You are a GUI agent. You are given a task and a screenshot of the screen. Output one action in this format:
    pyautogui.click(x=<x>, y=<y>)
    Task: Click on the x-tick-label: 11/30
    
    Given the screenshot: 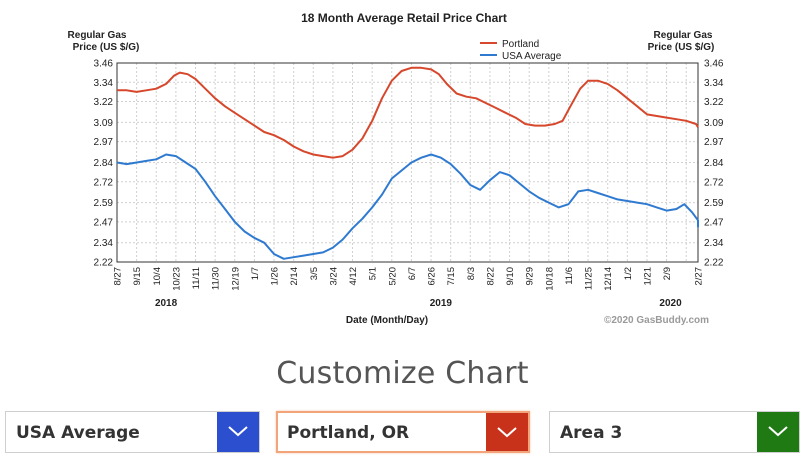 What is the action you would take?
    pyautogui.click(x=216, y=278)
    